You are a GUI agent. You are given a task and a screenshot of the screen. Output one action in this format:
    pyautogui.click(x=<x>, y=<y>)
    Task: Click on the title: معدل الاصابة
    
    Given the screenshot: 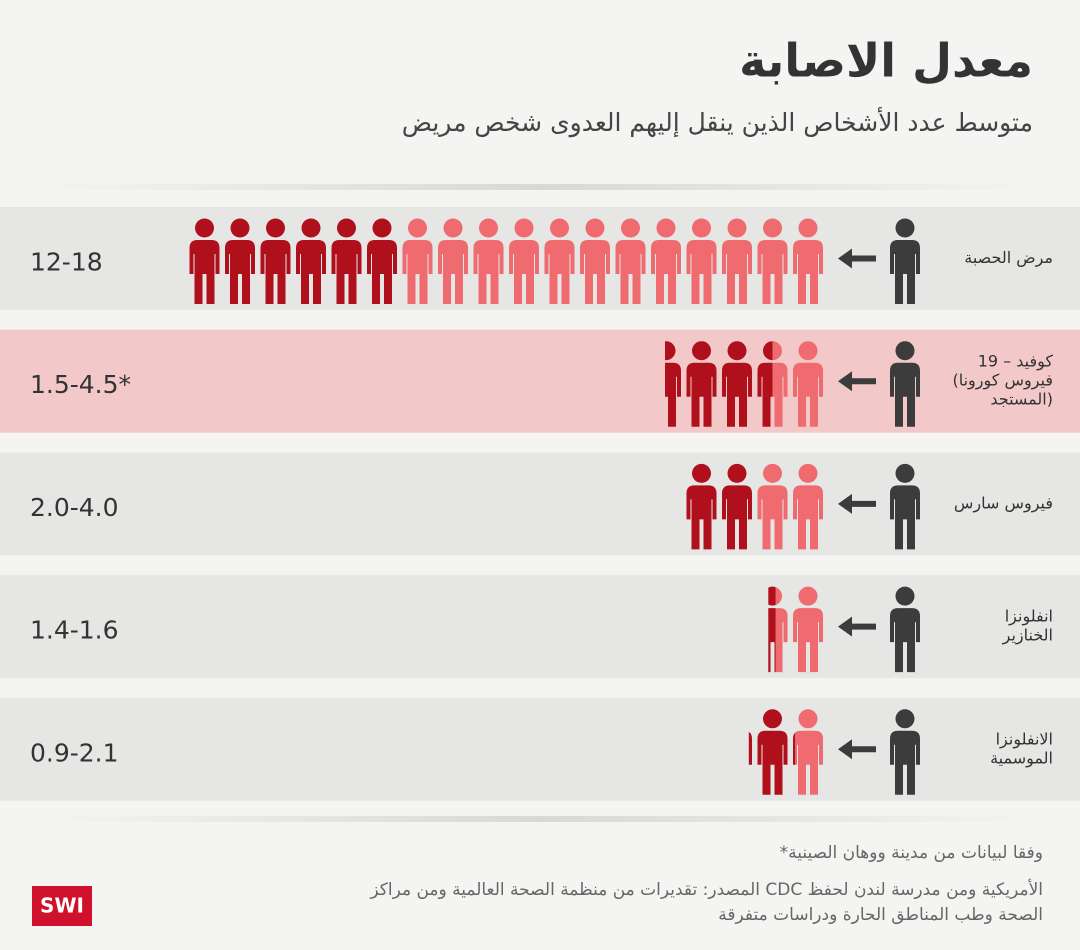 What is the action you would take?
    pyautogui.click(x=886, y=61)
    